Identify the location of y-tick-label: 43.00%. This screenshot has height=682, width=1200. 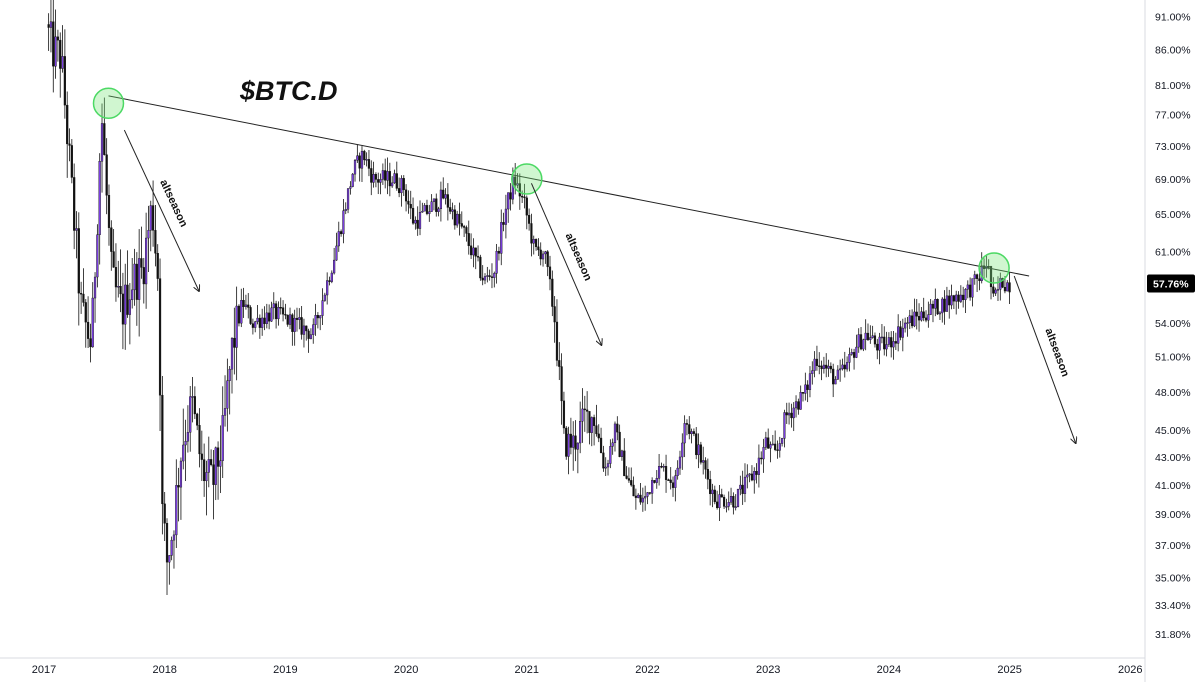
(1173, 458).